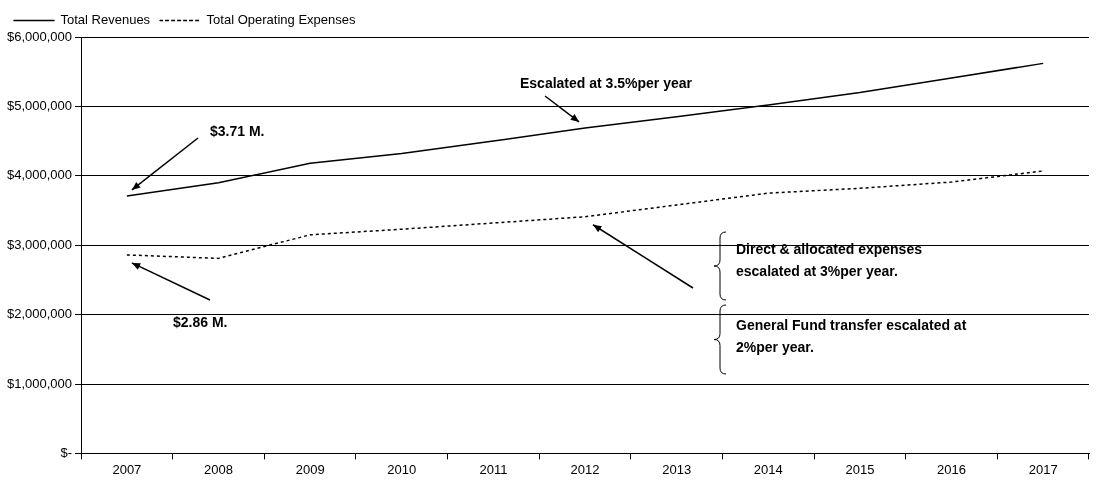 This screenshot has height=485, width=1109. I want to click on x-tick-label: 2015, so click(860, 469).